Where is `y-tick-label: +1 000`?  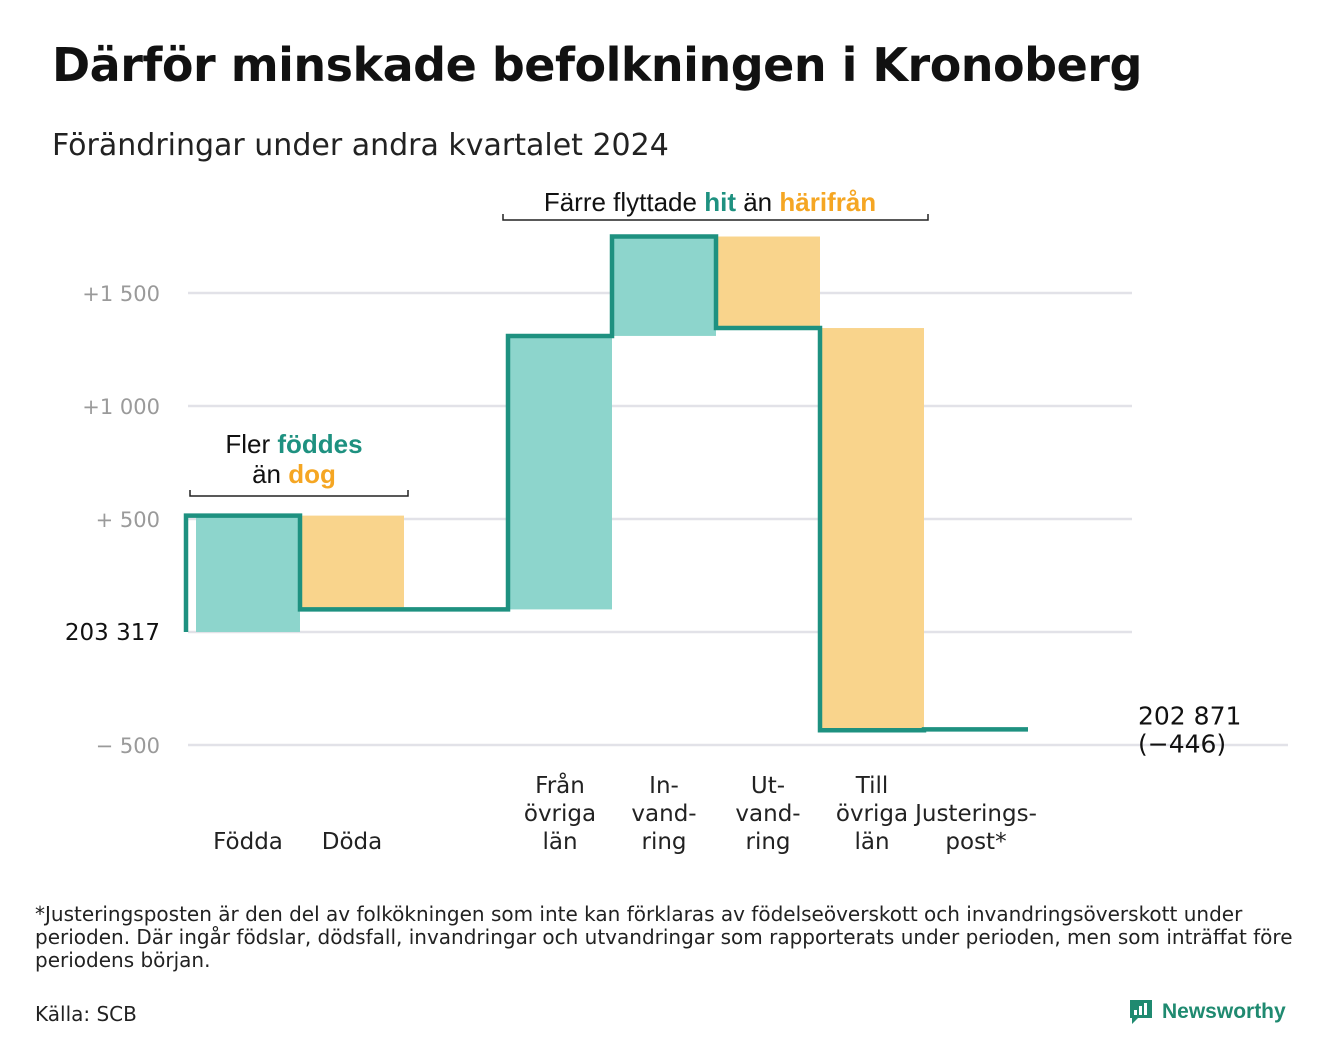
y-tick-label: +1 000 is located at coordinates (121, 407).